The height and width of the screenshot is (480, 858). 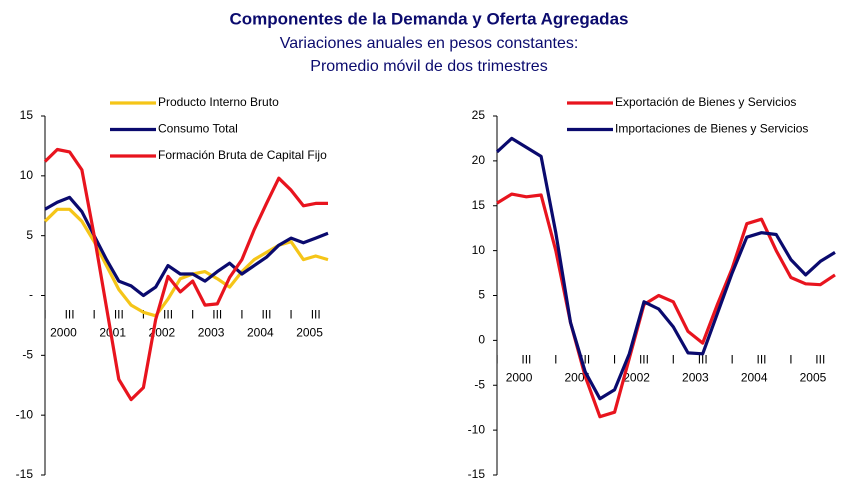 What do you see at coordinates (479, 160) in the screenshot?
I see `y-tick-label: 20` at bounding box center [479, 160].